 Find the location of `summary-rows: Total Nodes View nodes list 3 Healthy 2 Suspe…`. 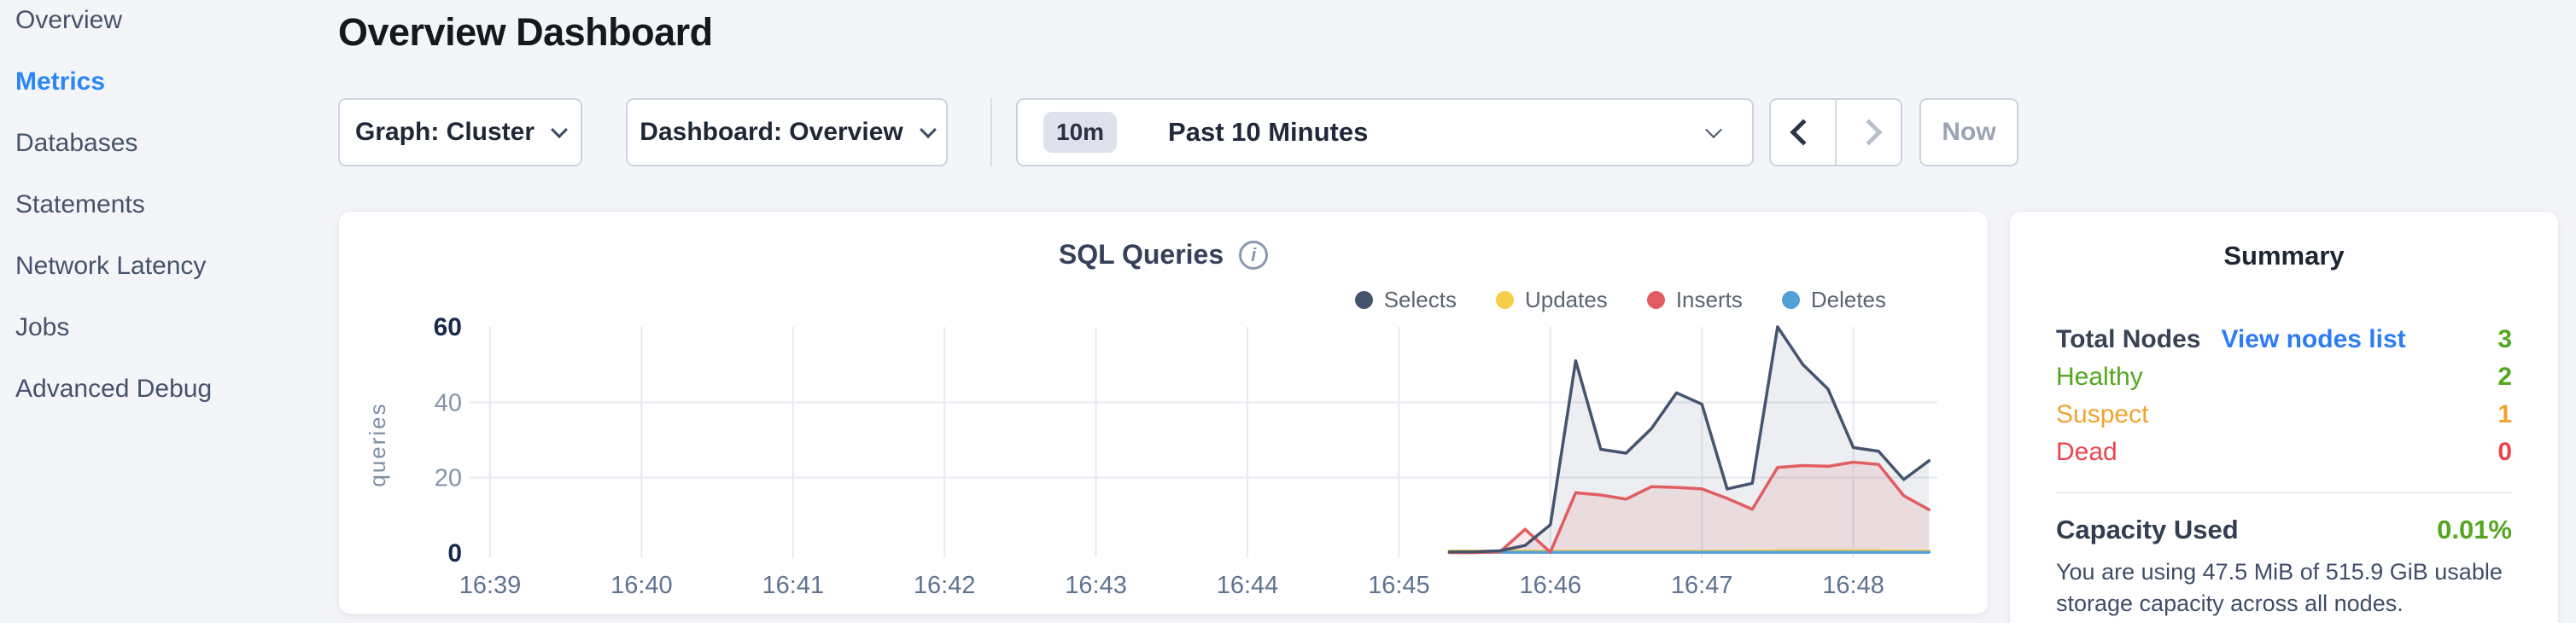

summary-rows: Total Nodes View nodes list 3 Healthy 2 Suspe… is located at coordinates (2284, 396).